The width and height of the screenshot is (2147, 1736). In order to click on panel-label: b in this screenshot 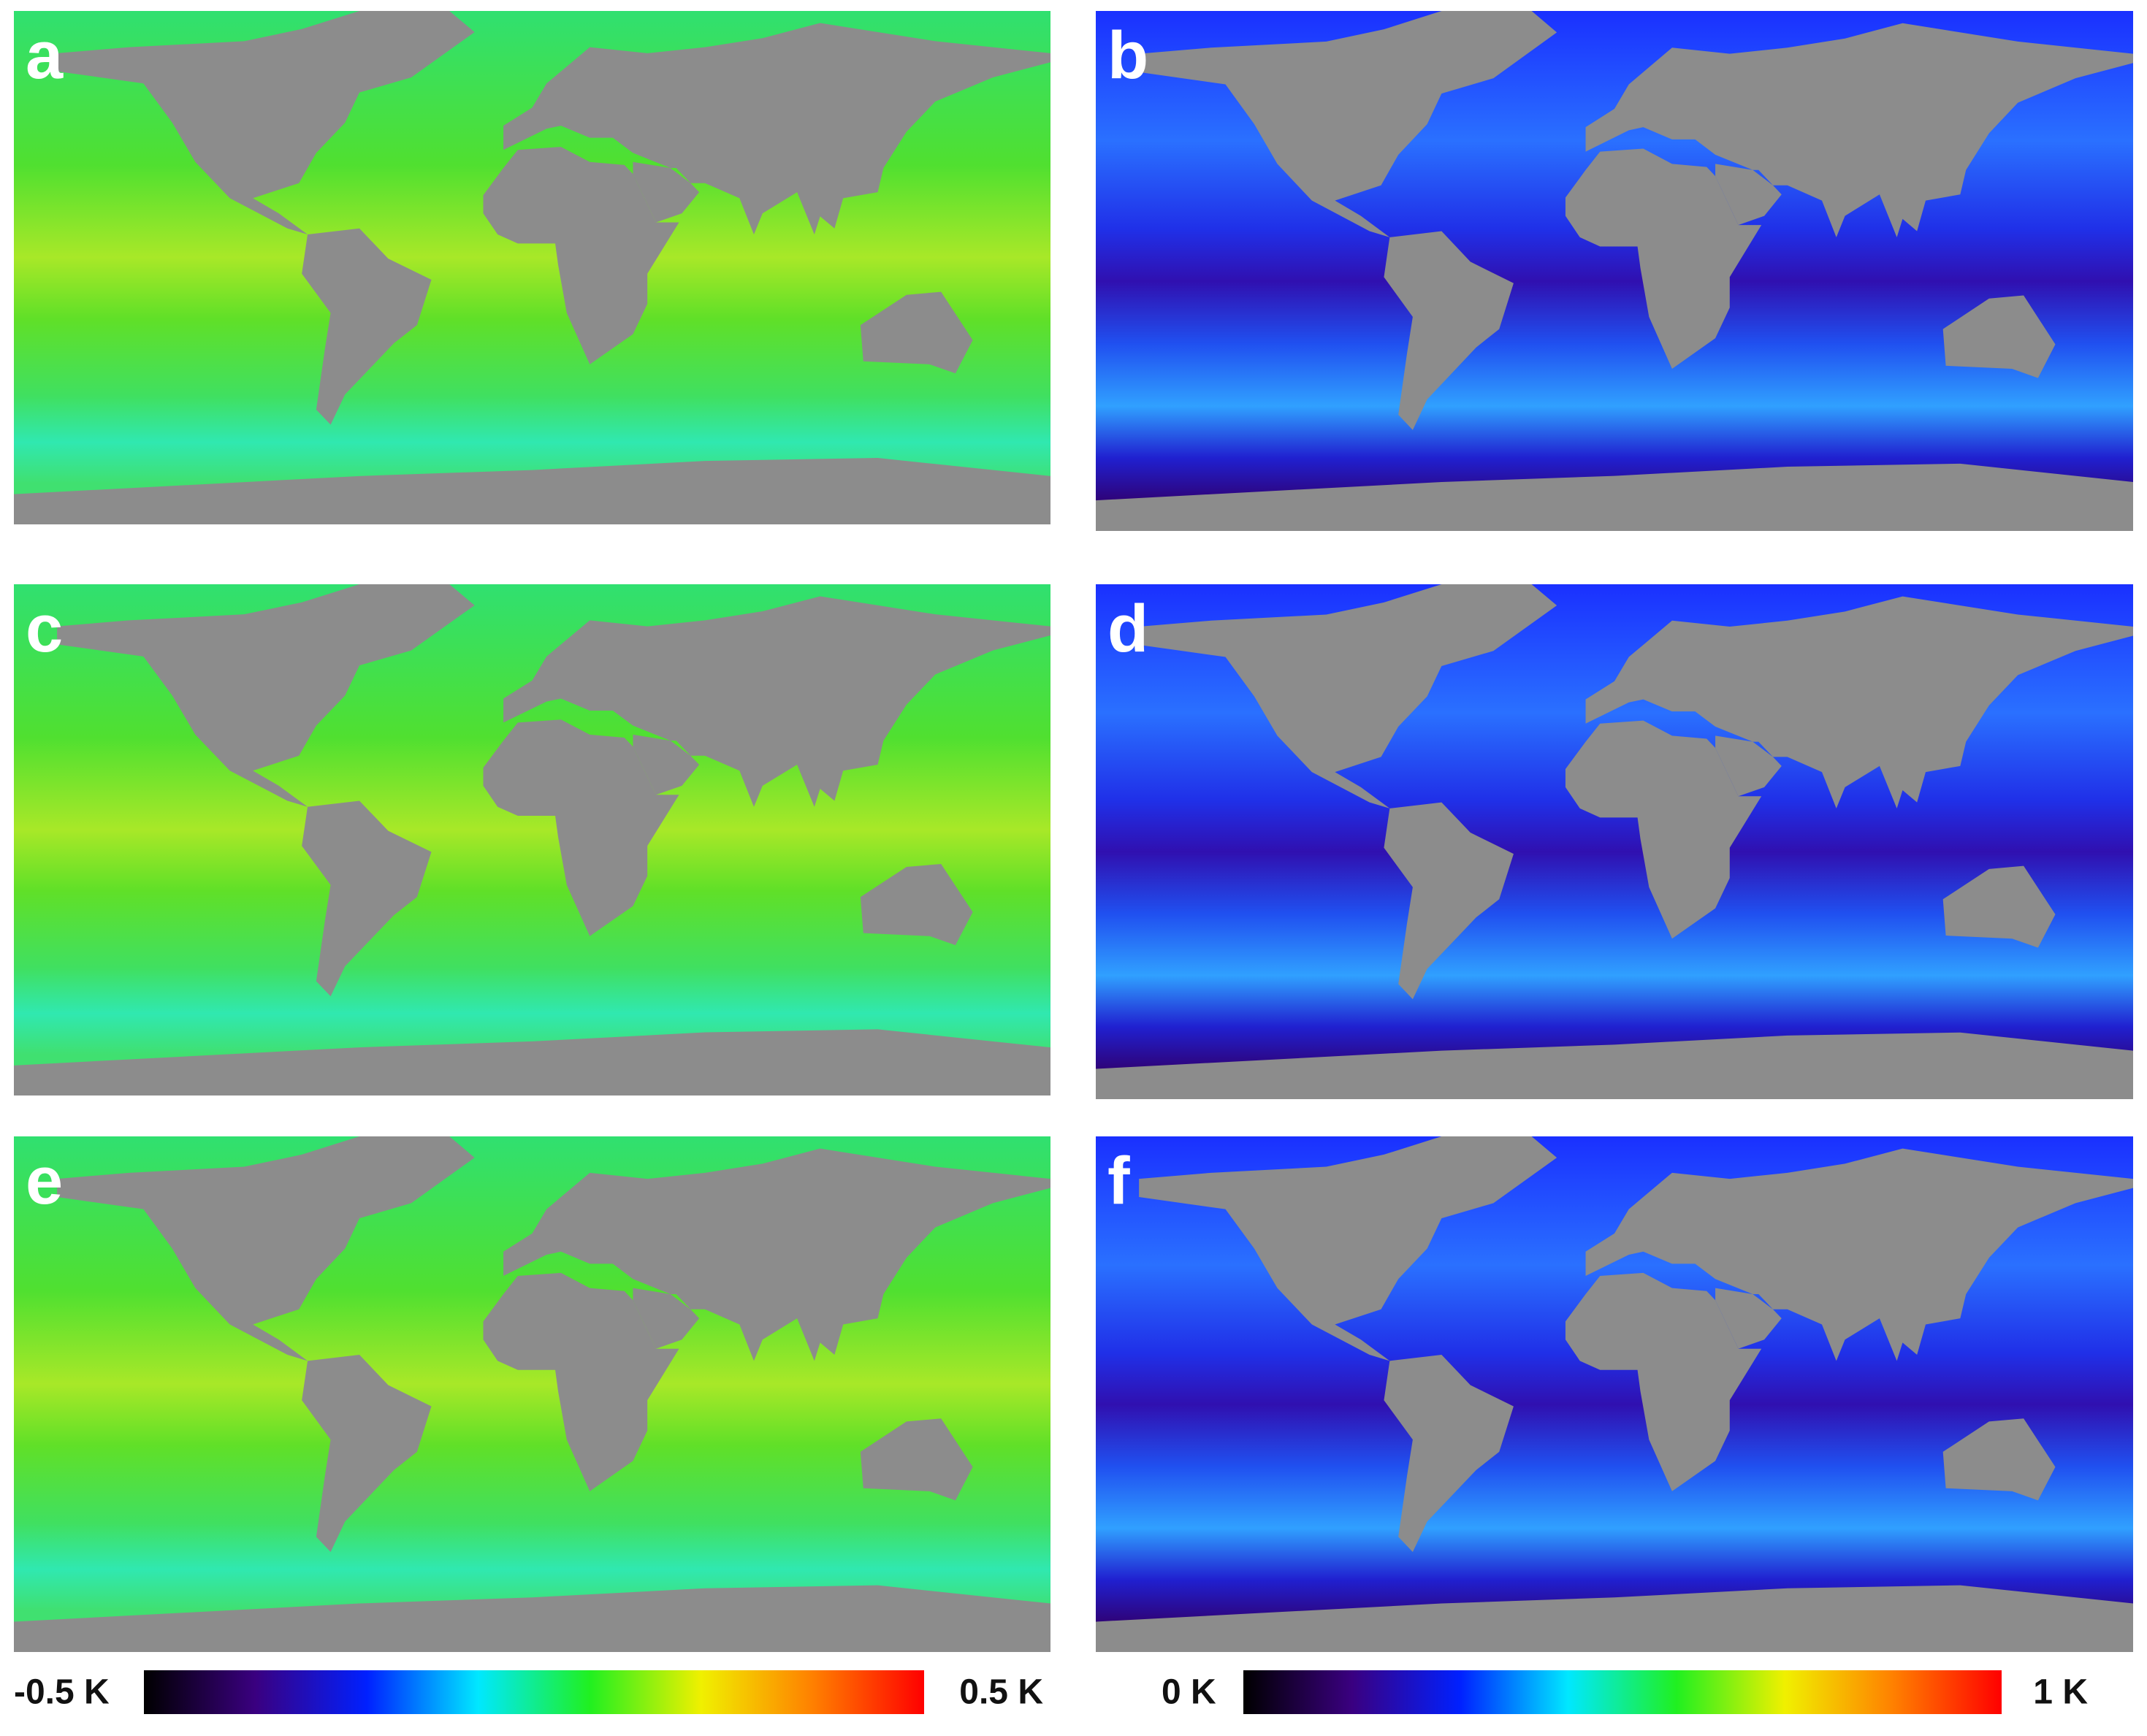, I will do `click(1127, 55)`.